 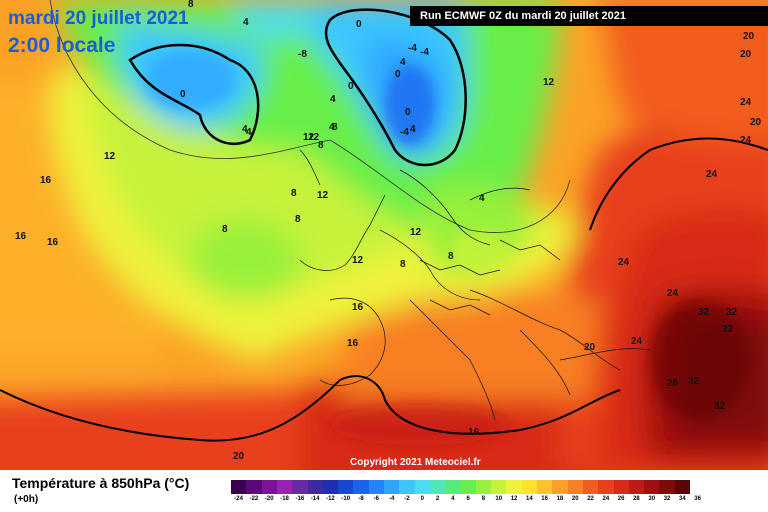 What do you see at coordinates (238, 499) in the screenshot?
I see `legend-tick-label: -24` at bounding box center [238, 499].